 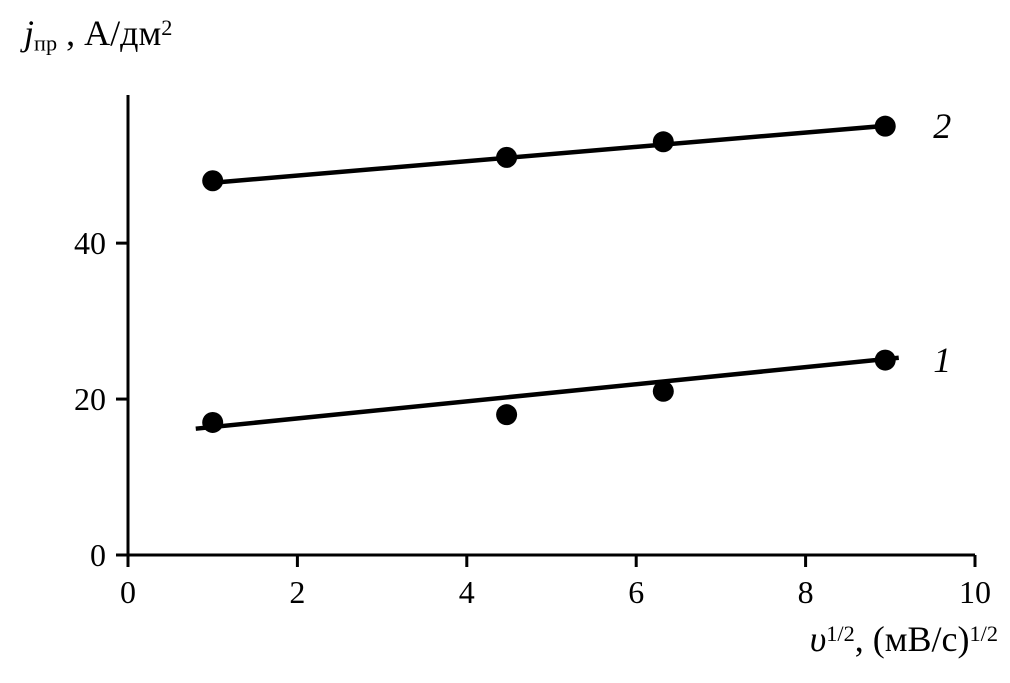 I want to click on x-axis-superscript-2: 1/2, so click(x=983, y=633).